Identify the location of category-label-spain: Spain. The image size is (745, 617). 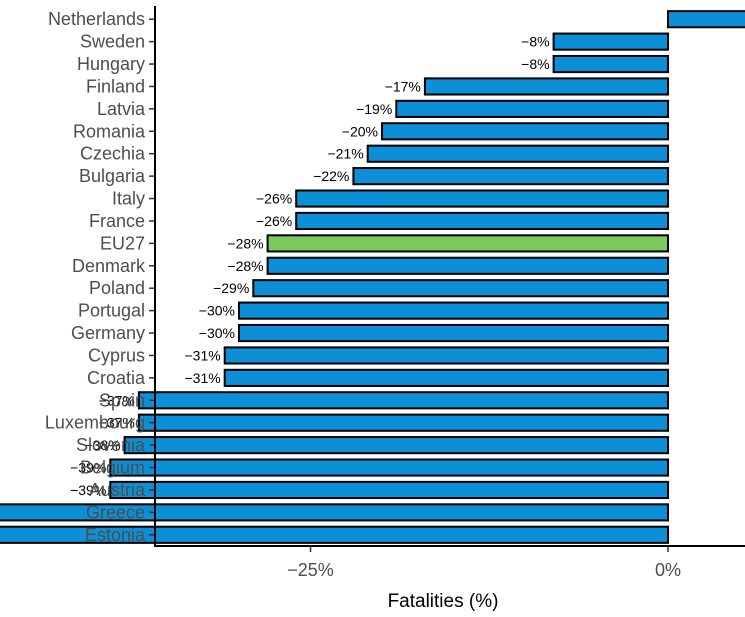
(122, 400).